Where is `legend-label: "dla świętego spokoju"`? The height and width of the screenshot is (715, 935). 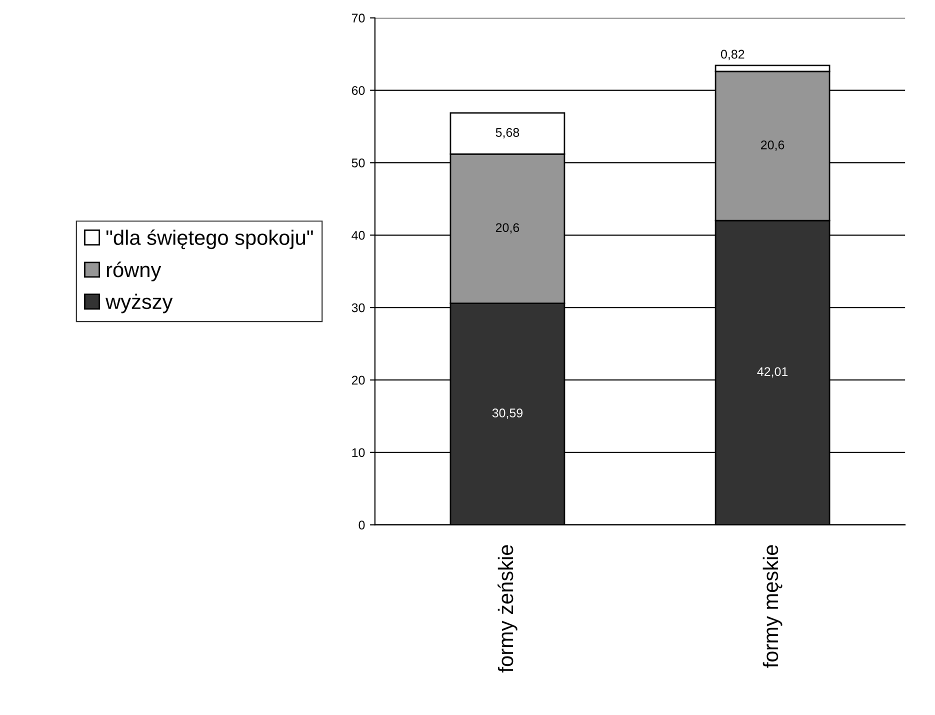
legend-label: "dla świętego spokoju" is located at coordinates (209, 239).